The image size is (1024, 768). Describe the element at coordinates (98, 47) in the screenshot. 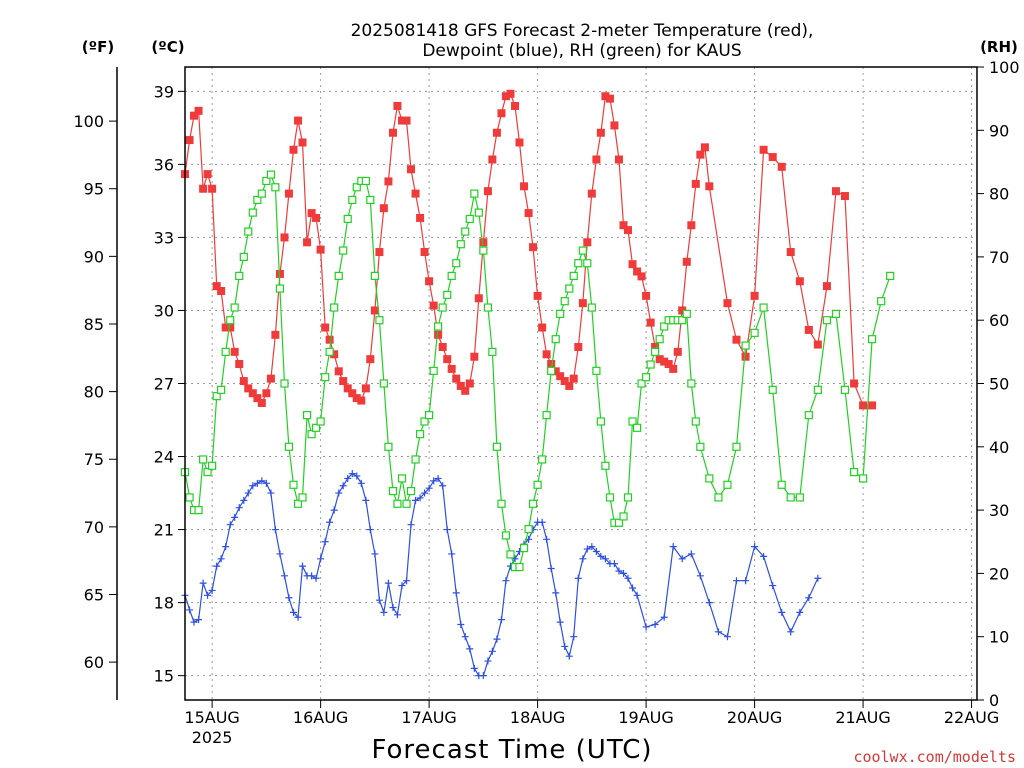

I see `fahrenheit-axis-label: (ºF)` at that location.